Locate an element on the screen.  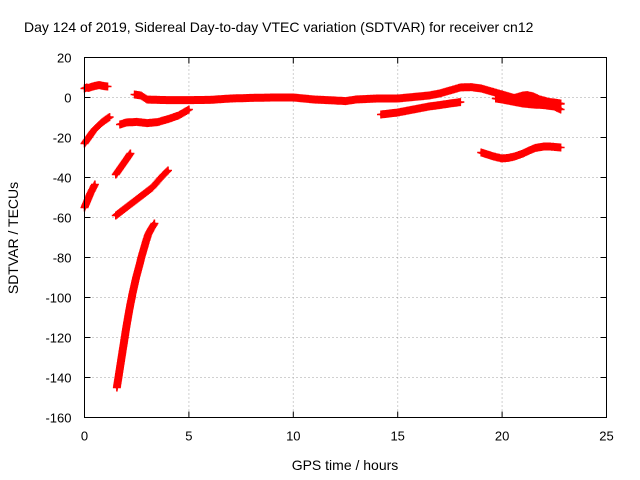
y-tick-label: -120 is located at coordinates (58, 338).